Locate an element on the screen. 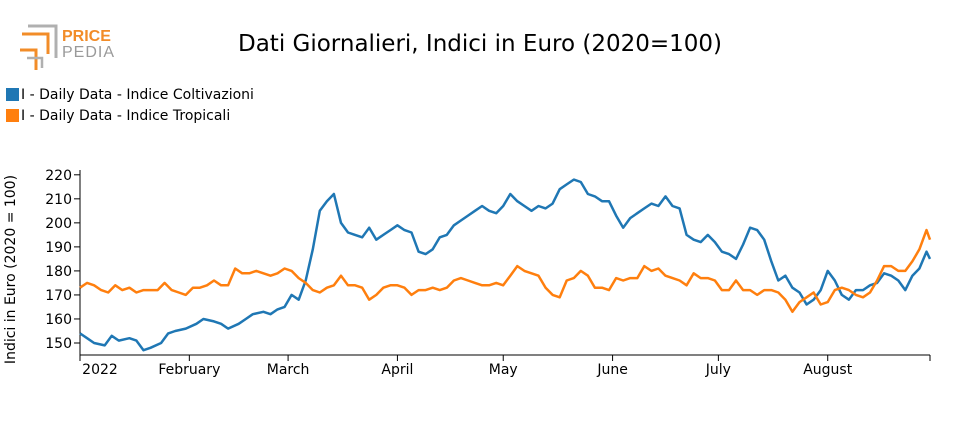 This screenshot has width=960, height=430. legend-item-coltivazioni: I - Daily Data - Indice Coltivazioni is located at coordinates (130, 94).